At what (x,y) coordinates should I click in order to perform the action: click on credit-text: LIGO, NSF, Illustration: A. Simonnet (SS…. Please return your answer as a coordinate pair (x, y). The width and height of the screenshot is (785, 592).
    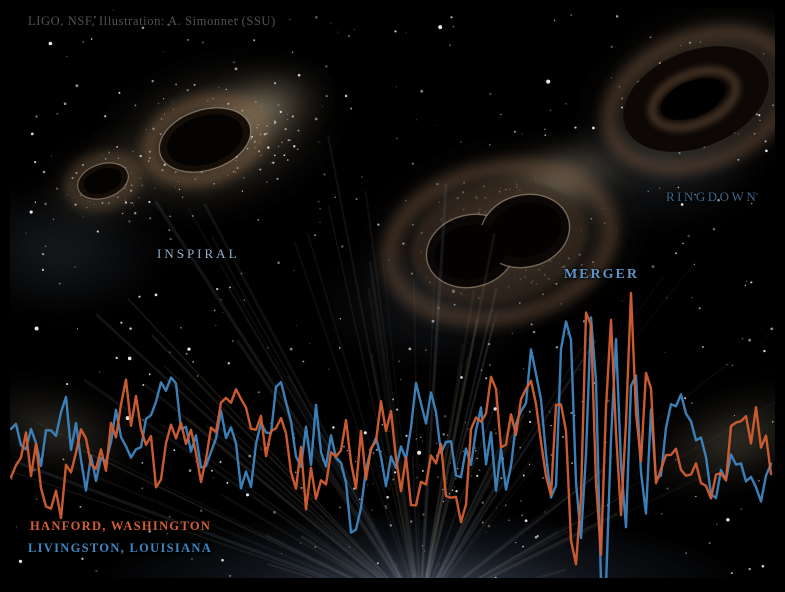
    Looking at the image, I should click on (152, 21).